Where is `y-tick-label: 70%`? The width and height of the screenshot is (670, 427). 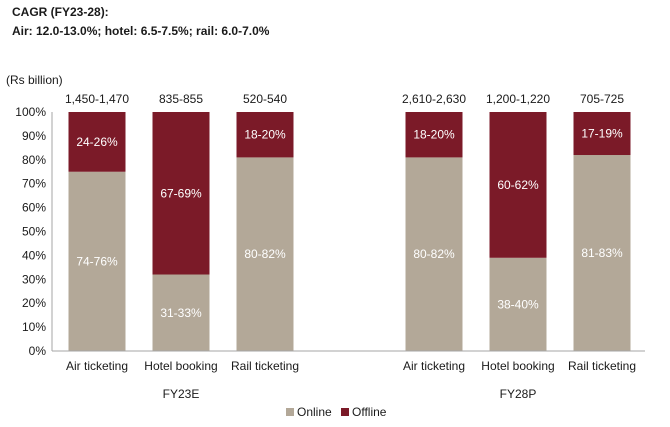
y-tick-label: 70% is located at coordinates (34, 184).